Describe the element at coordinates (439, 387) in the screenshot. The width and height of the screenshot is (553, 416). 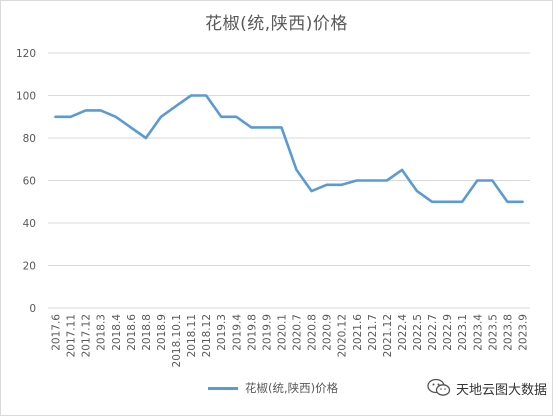
I see `wechat-icon` at that location.